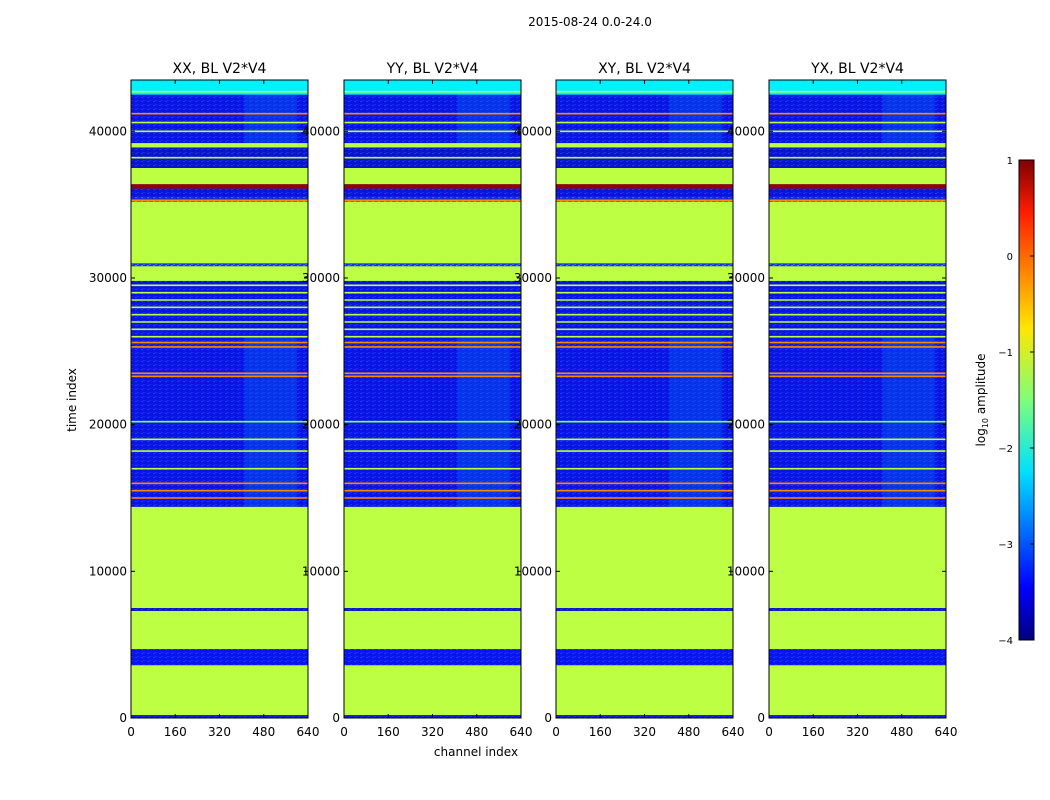  What do you see at coordinates (1004, 401) in the screenshot?
I see `colorbar: log10 amplitude 10−1−2−3−4` at bounding box center [1004, 401].